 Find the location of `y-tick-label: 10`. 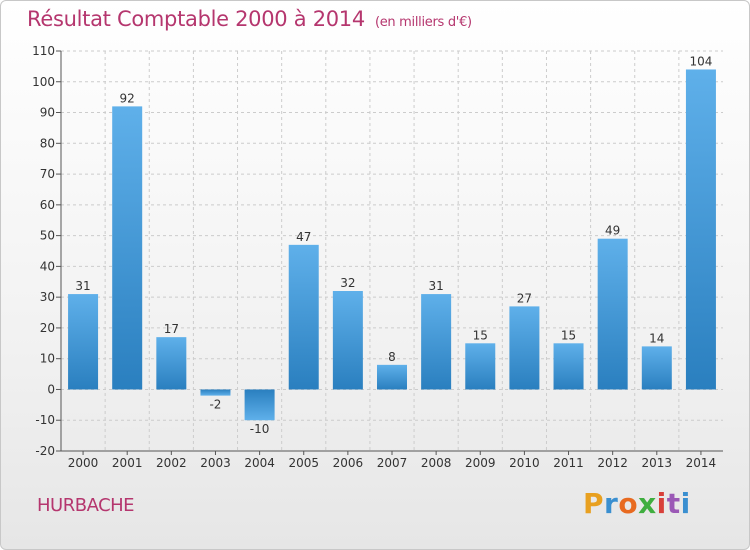

y-tick-label: 10 is located at coordinates (47, 359).